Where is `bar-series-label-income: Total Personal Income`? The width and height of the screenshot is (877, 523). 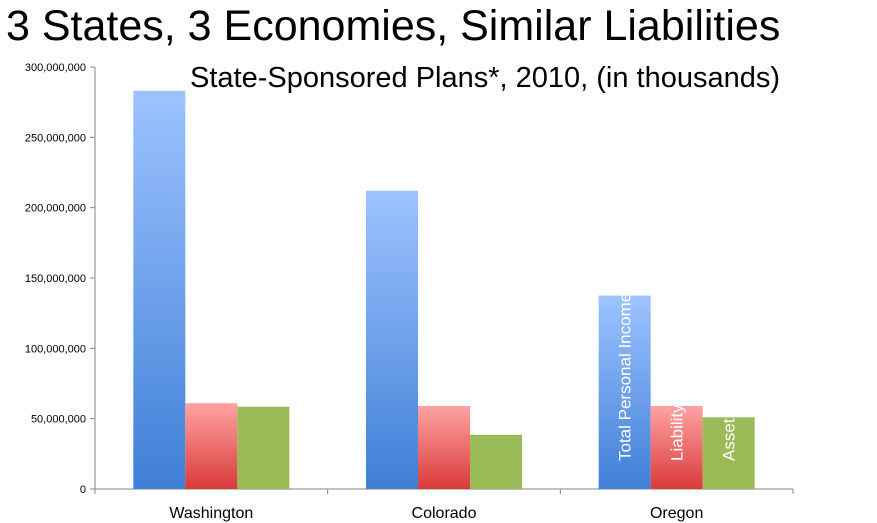 bar-series-label-income: Total Personal Income is located at coordinates (625, 377).